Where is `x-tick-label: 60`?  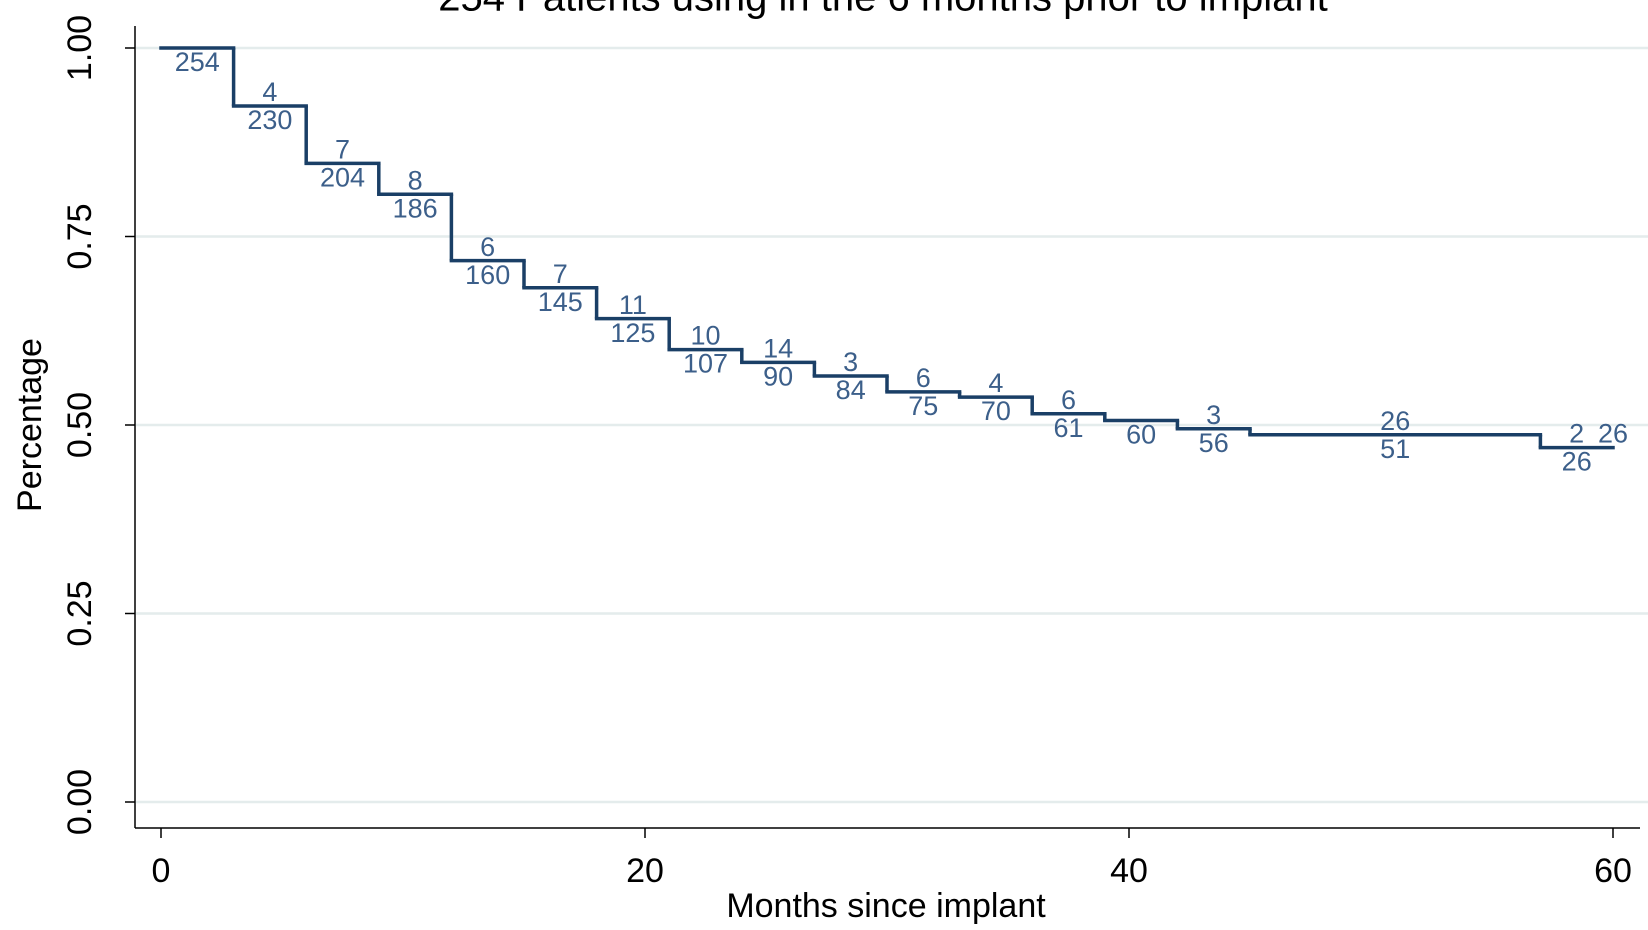 x-tick-label: 60 is located at coordinates (1613, 871).